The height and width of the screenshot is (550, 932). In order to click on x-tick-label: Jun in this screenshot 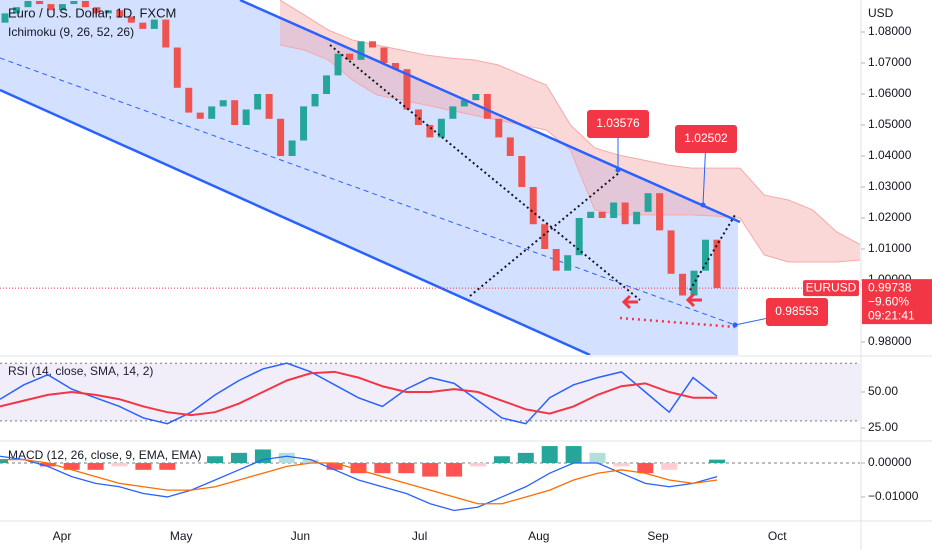, I will do `click(300, 536)`.